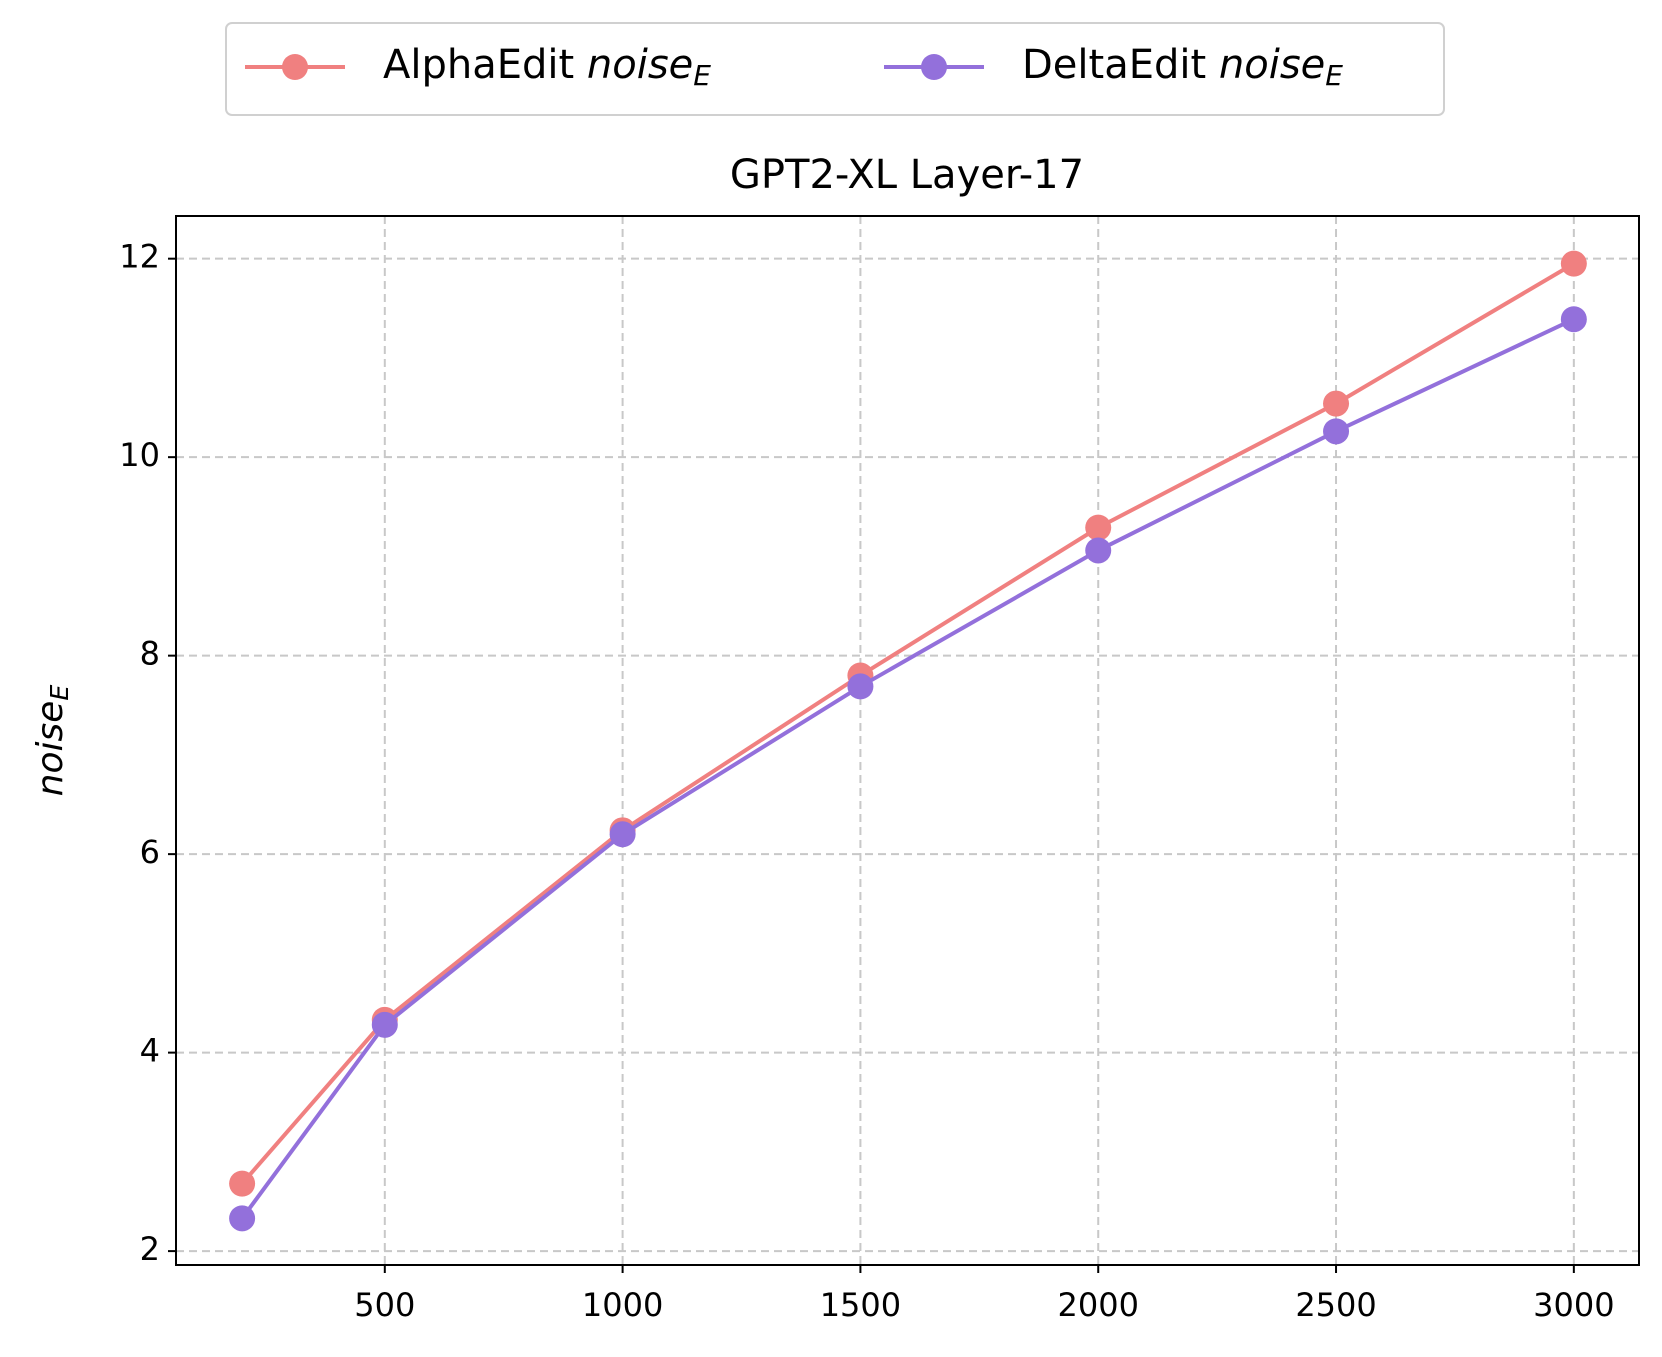 This screenshot has width=1662, height=1357. Describe the element at coordinates (547, 67) in the screenshot. I see `legend-label: AlphaEdit noiseE` at that location.